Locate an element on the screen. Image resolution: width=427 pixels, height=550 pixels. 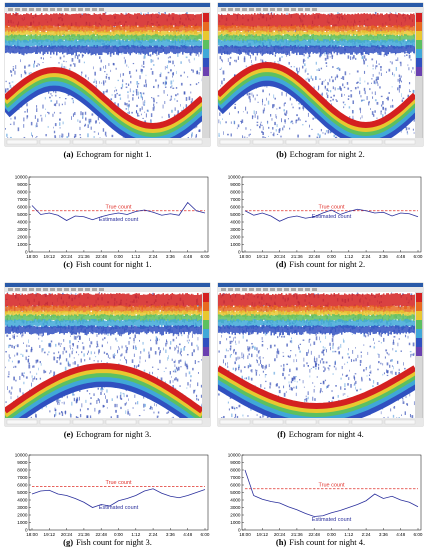
caption-text: Fish count for night 1. is located at coordinates (114, 264).